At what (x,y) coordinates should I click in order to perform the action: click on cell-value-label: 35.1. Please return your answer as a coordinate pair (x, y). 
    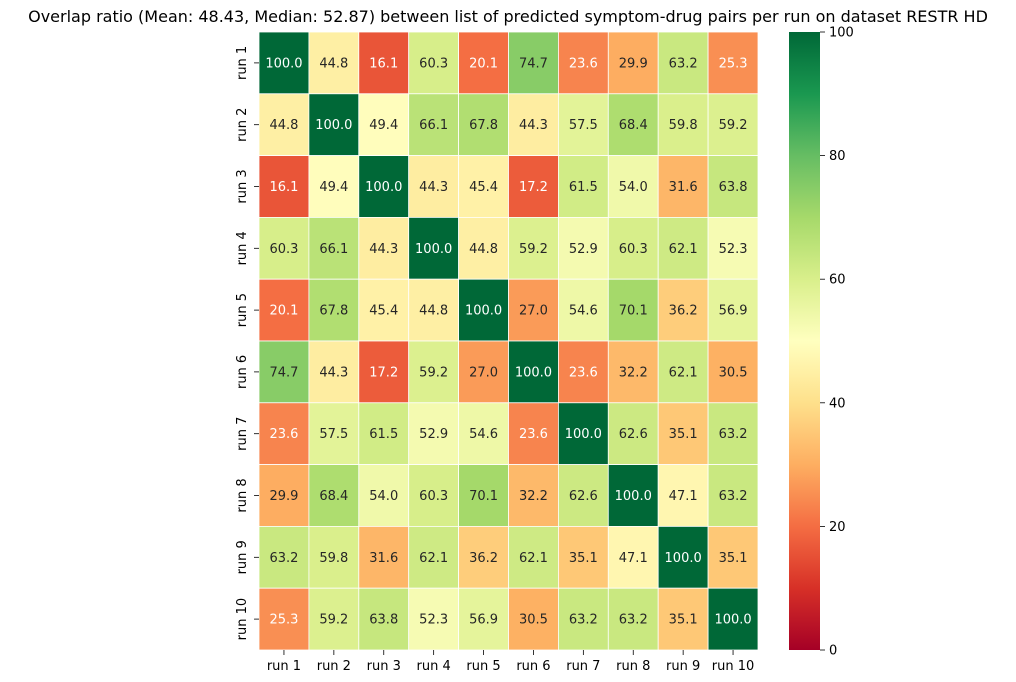
    Looking at the image, I should click on (583, 558).